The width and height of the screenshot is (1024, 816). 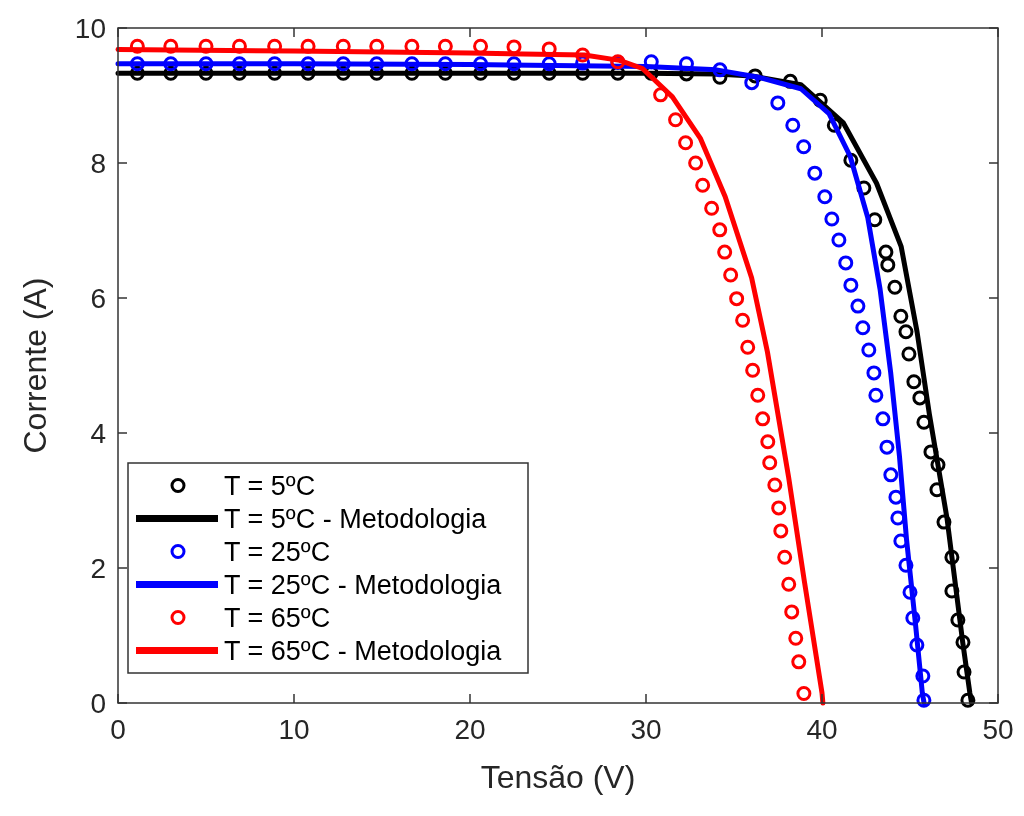 What do you see at coordinates (277, 551) in the screenshot?
I see `legend-label: T = 25ºC` at bounding box center [277, 551].